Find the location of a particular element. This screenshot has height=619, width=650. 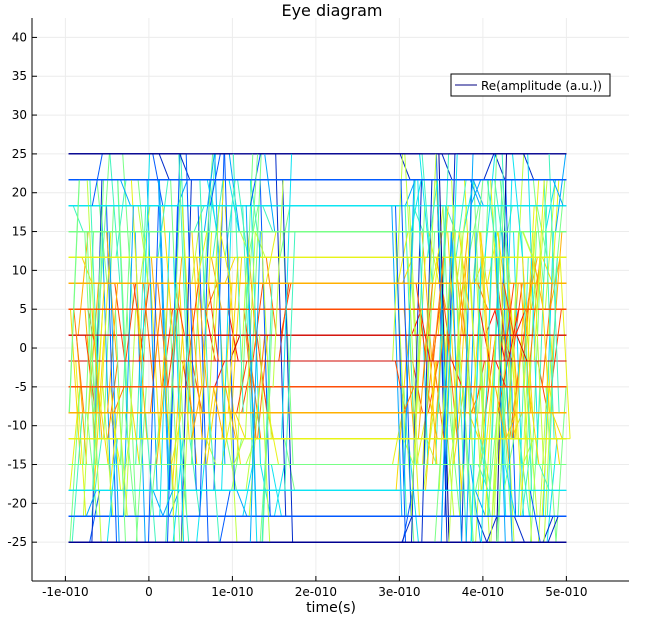

y-tick-label: -25 is located at coordinates (17, 542).